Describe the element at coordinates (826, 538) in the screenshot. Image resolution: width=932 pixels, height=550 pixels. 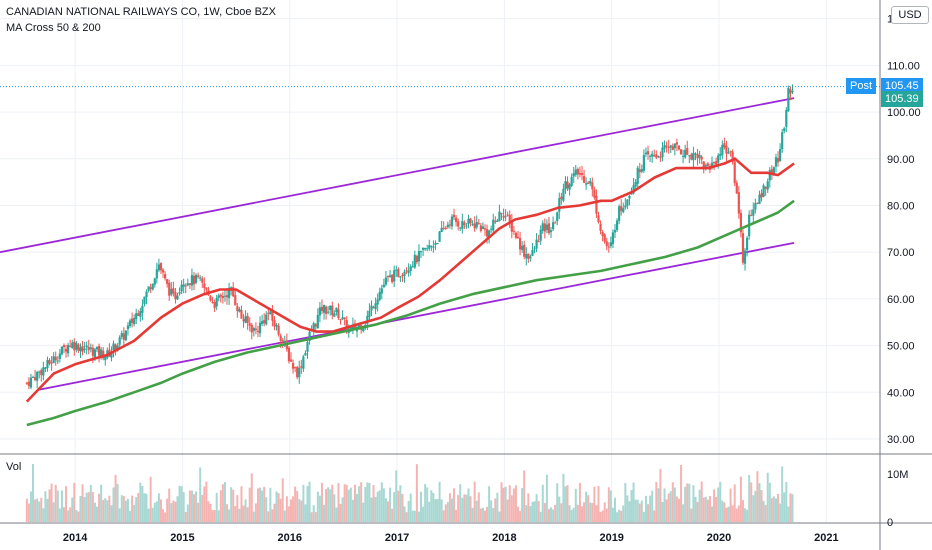
I see `x-tick-label: 2021` at that location.